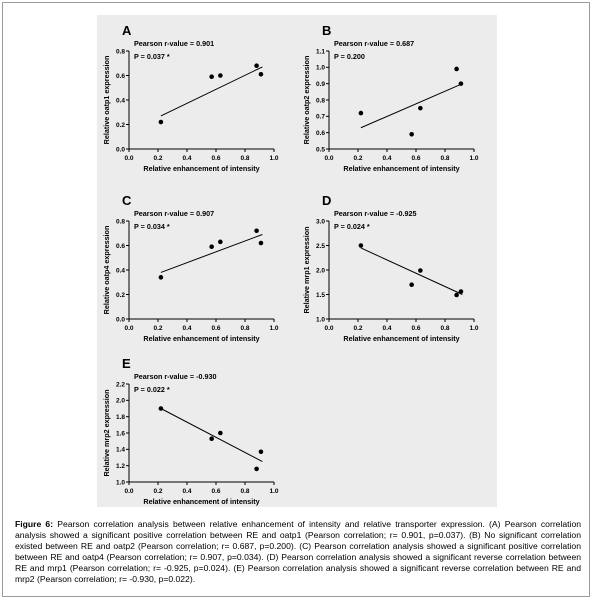 The width and height of the screenshot is (594, 601). What do you see at coordinates (320, 149) in the screenshot?
I see `y-tick-label: 0.5` at bounding box center [320, 149].